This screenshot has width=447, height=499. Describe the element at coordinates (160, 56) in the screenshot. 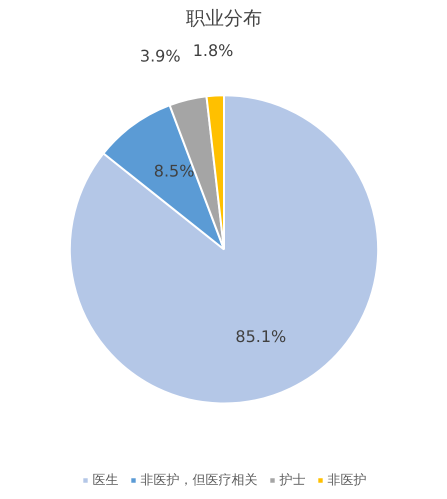

I see `data-label: 3.9%` at that location.